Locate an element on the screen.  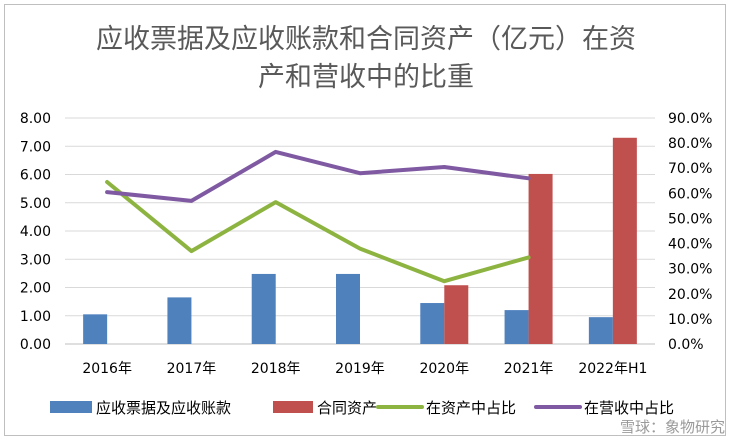
x-tick-label: 2019年 is located at coordinates (360, 369).